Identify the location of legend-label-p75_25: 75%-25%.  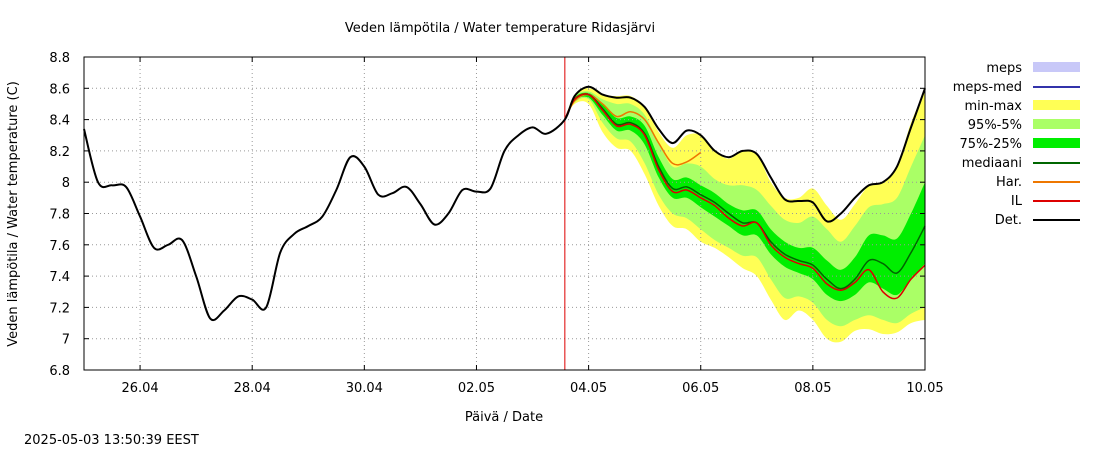
(991, 144).